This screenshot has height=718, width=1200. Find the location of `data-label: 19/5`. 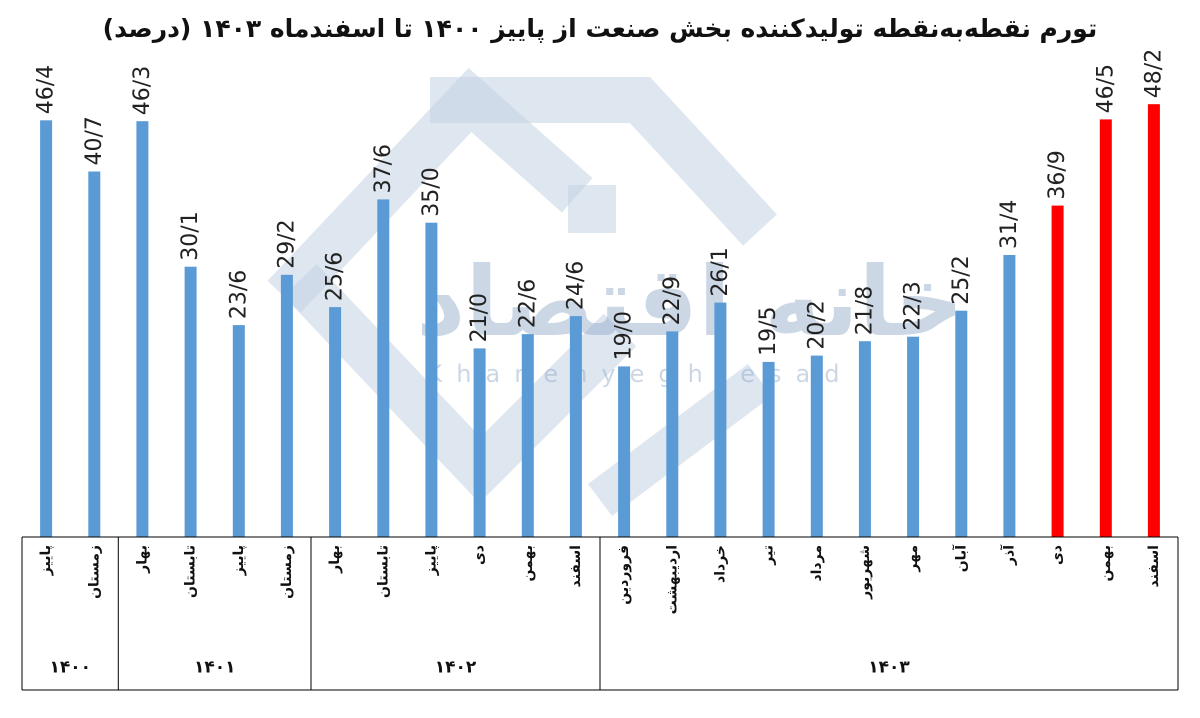

data-label: 19/5 is located at coordinates (768, 330).